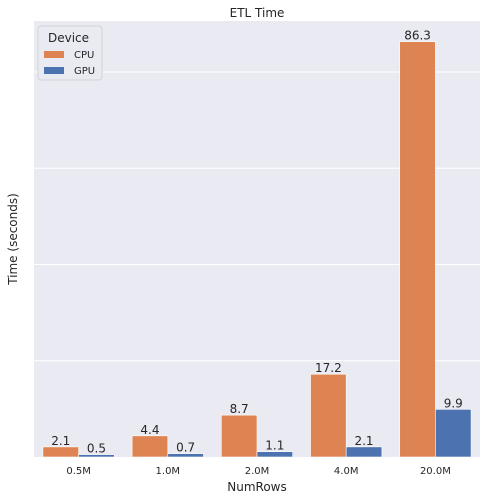  What do you see at coordinates (453, 433) in the screenshot?
I see `bar-gpu-20.0M` at bounding box center [453, 433].